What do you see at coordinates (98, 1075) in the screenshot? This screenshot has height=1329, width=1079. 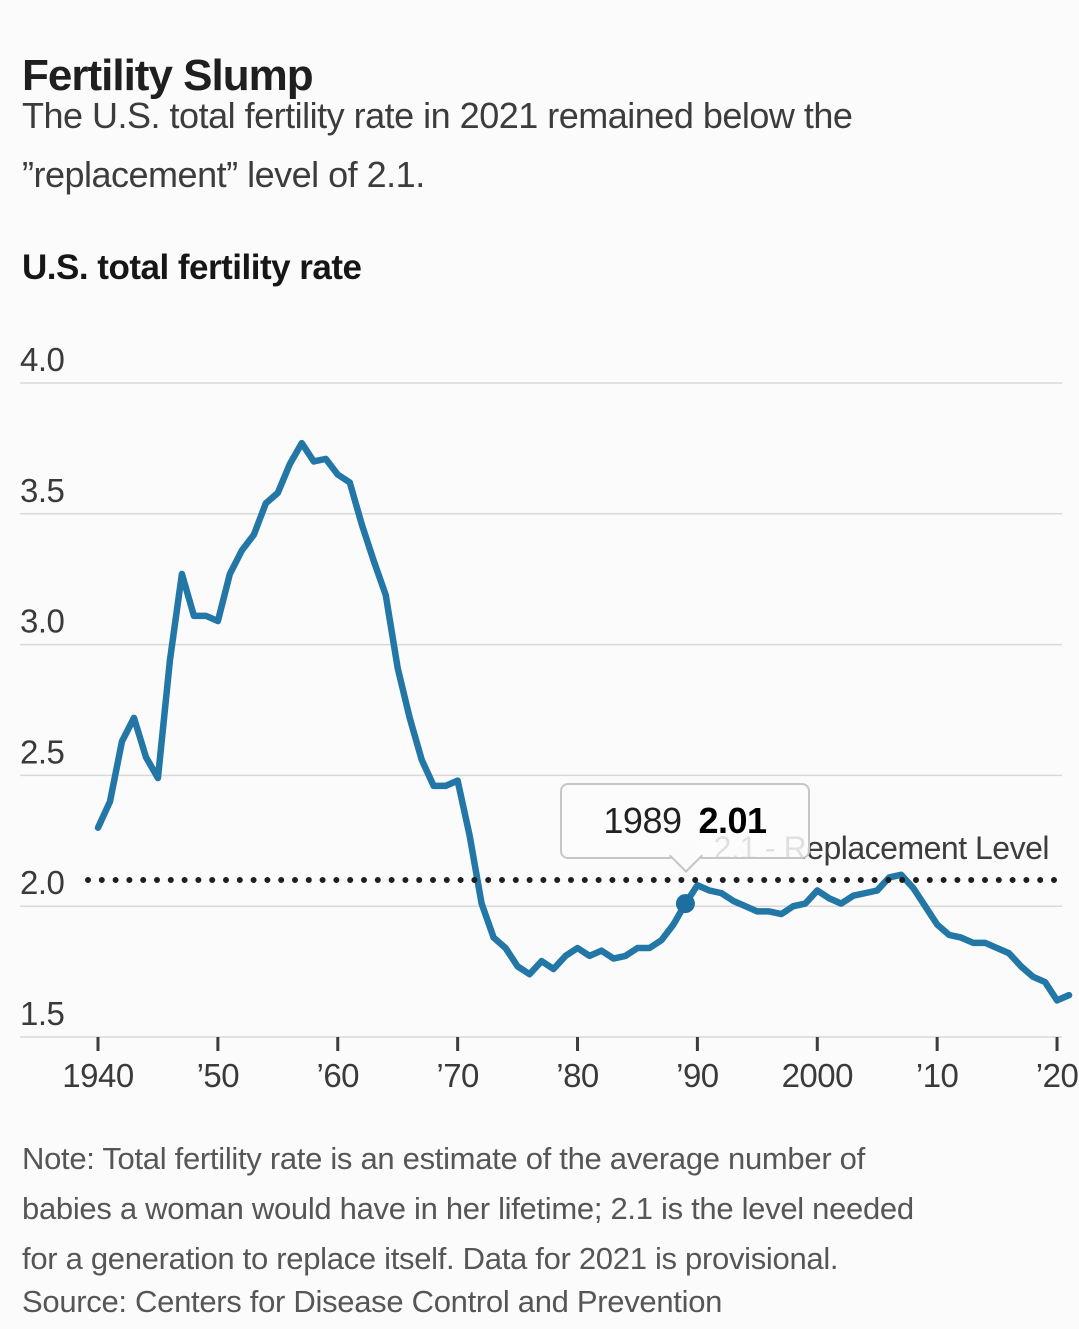 I see `x-axis-label: 1940` at bounding box center [98, 1075].